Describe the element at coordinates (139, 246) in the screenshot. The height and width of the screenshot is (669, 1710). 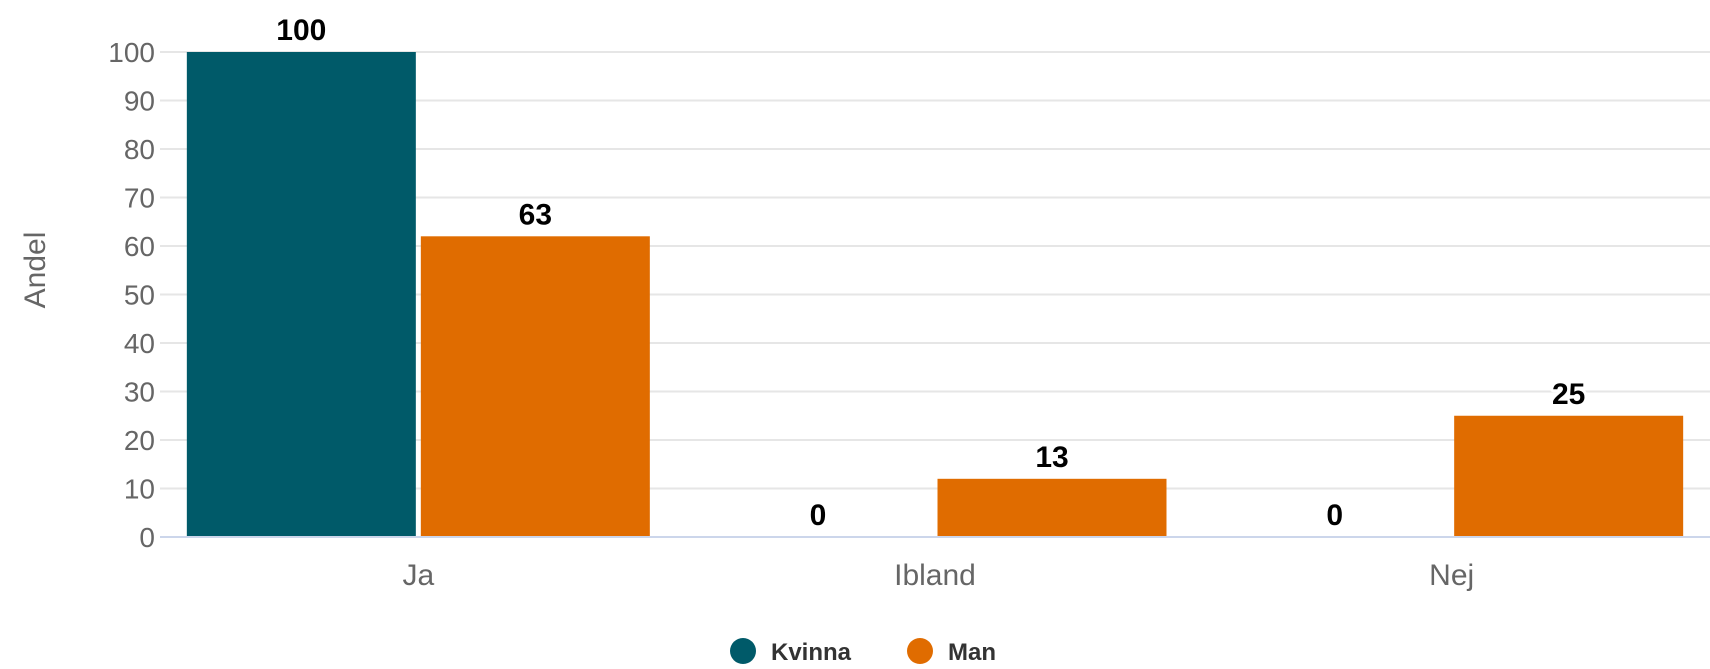
I see `y-tick-label: 60` at that location.